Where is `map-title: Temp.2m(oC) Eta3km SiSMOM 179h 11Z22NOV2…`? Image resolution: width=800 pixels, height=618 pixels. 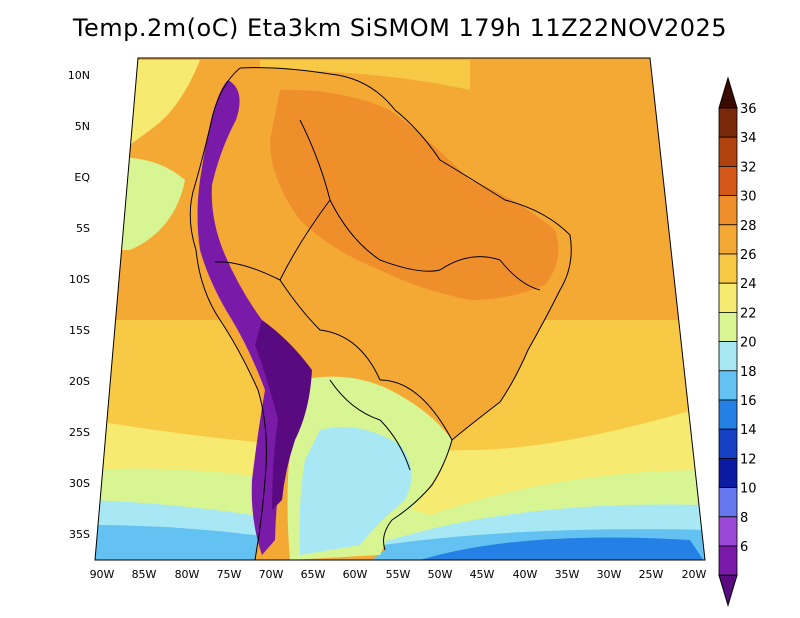
map-title: Temp.2m(oC) Eta3km SiSMOM 179h 11Z22NOV2… is located at coordinates (400, 28).